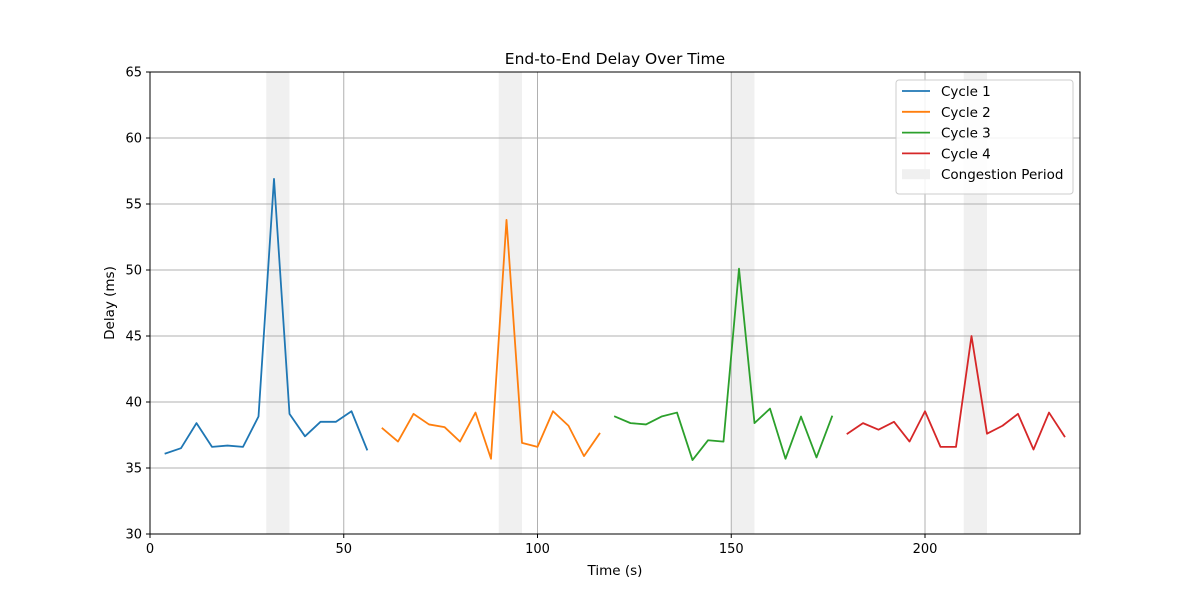  Describe the element at coordinates (133, 535) in the screenshot. I see `y-tick-label: 30` at that location.